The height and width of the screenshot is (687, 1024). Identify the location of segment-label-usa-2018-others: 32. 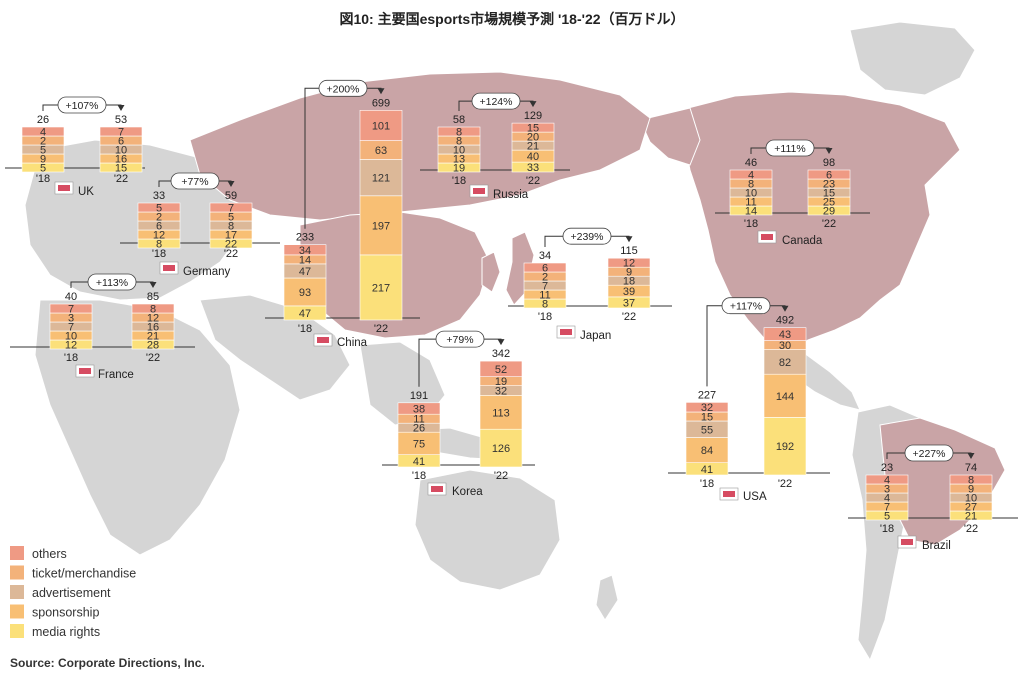
(707, 408).